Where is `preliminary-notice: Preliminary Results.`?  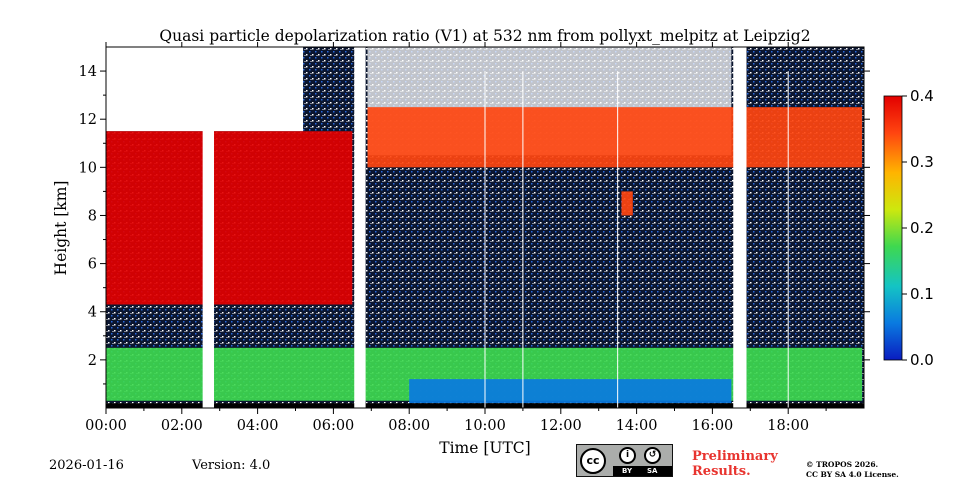
preliminary-notice: Preliminary Results. is located at coordinates (735, 464).